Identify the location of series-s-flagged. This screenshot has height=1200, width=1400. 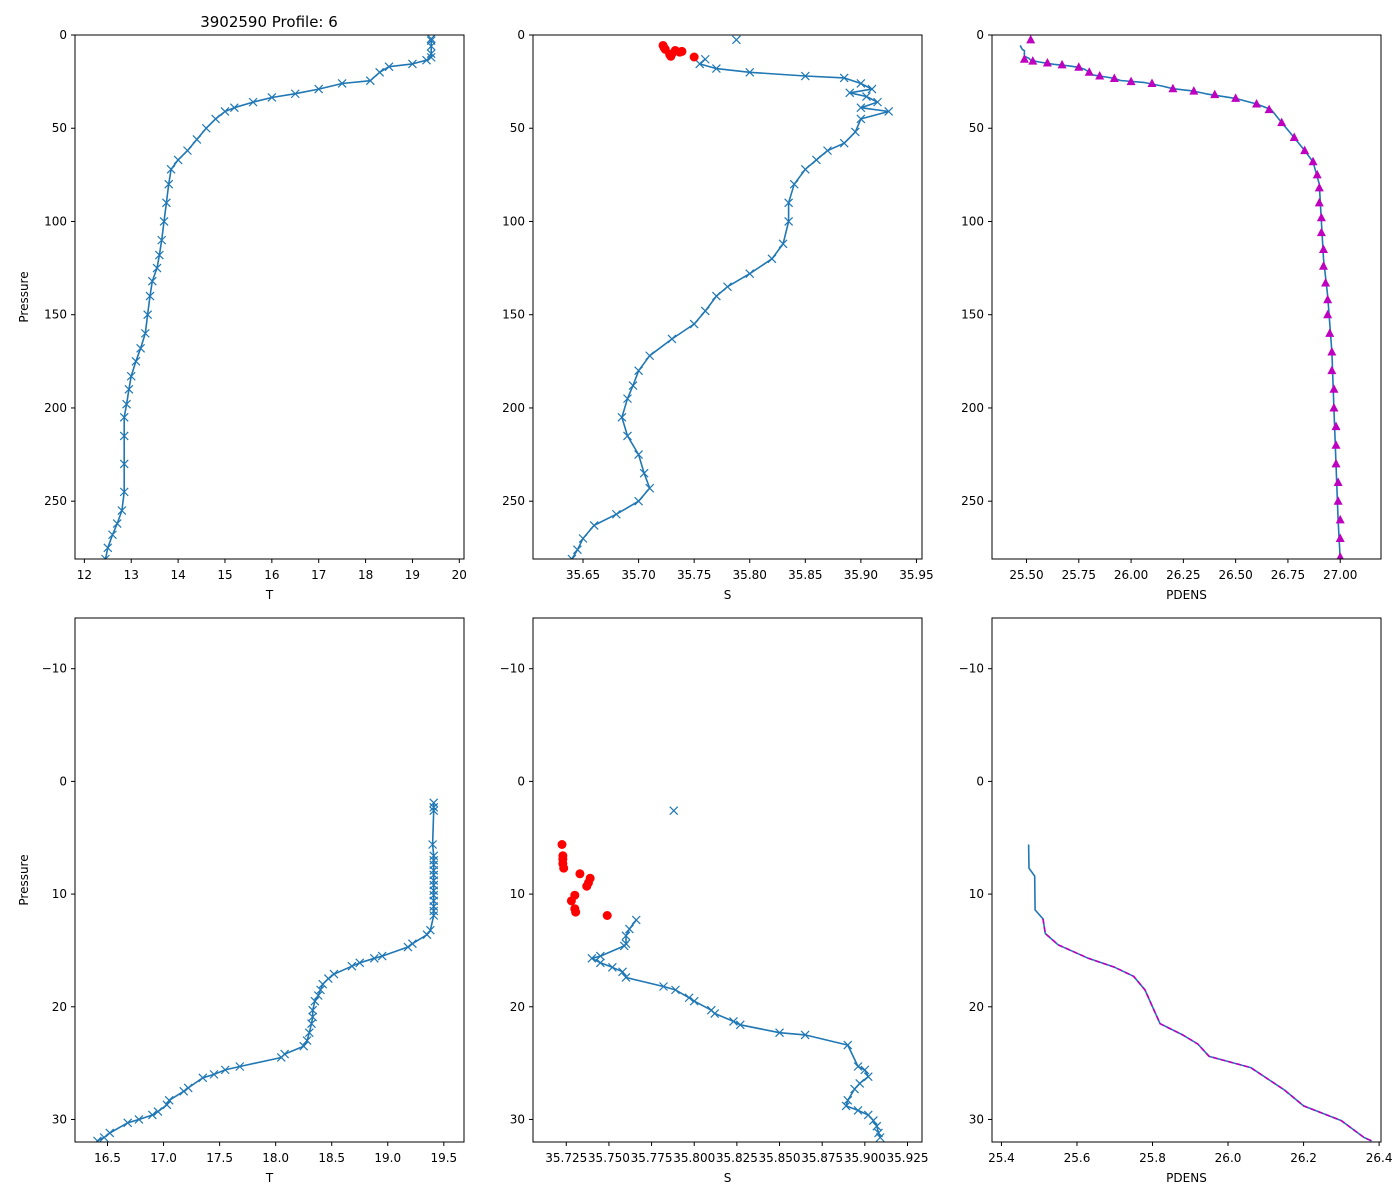
(584, 880).